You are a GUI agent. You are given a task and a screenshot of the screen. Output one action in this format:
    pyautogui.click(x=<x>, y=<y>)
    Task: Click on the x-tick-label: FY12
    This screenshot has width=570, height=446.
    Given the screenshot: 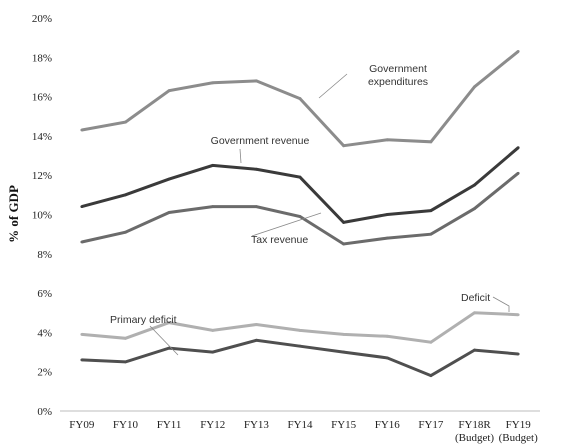 What is the action you would take?
    pyautogui.click(x=212, y=425)
    